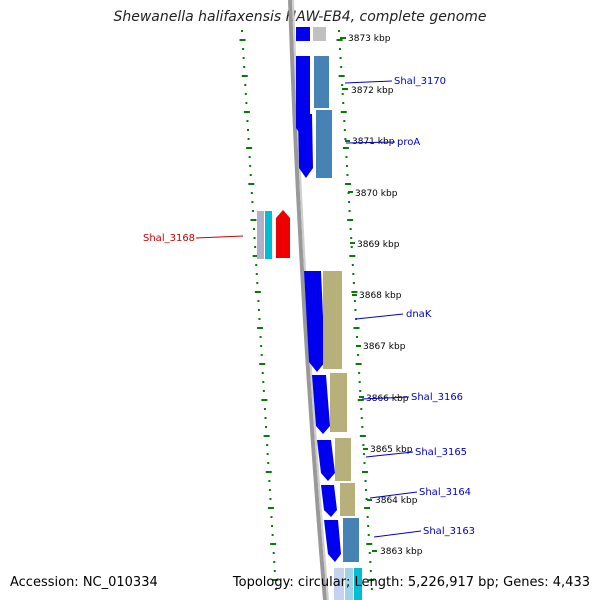 The height and width of the screenshot is (600, 600). Describe the element at coordinates (449, 531) in the screenshot. I see `gene-label-shal-3163: Shal_3163` at that location.